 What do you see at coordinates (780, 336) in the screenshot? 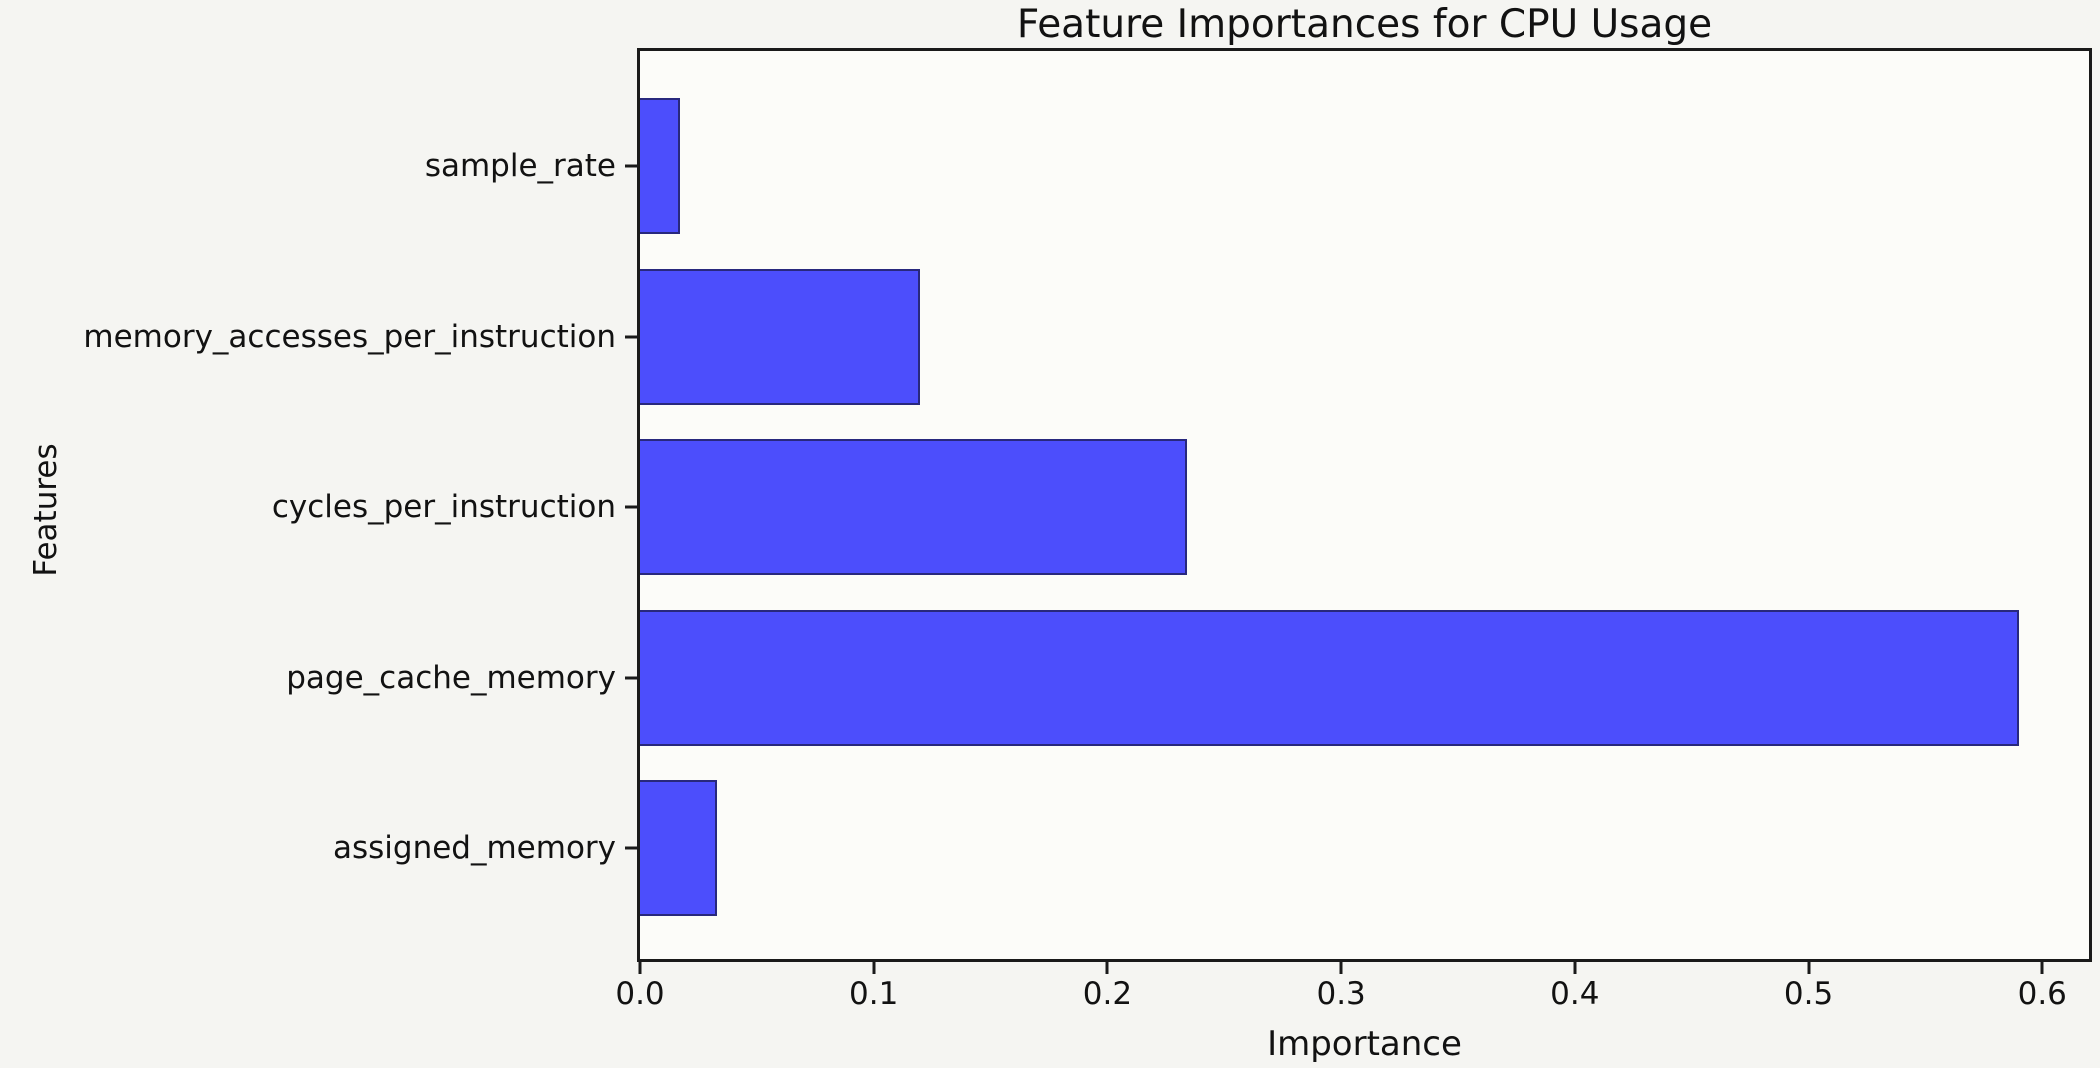
I see `bar-memory_accesses_per_instruction` at bounding box center [780, 336].